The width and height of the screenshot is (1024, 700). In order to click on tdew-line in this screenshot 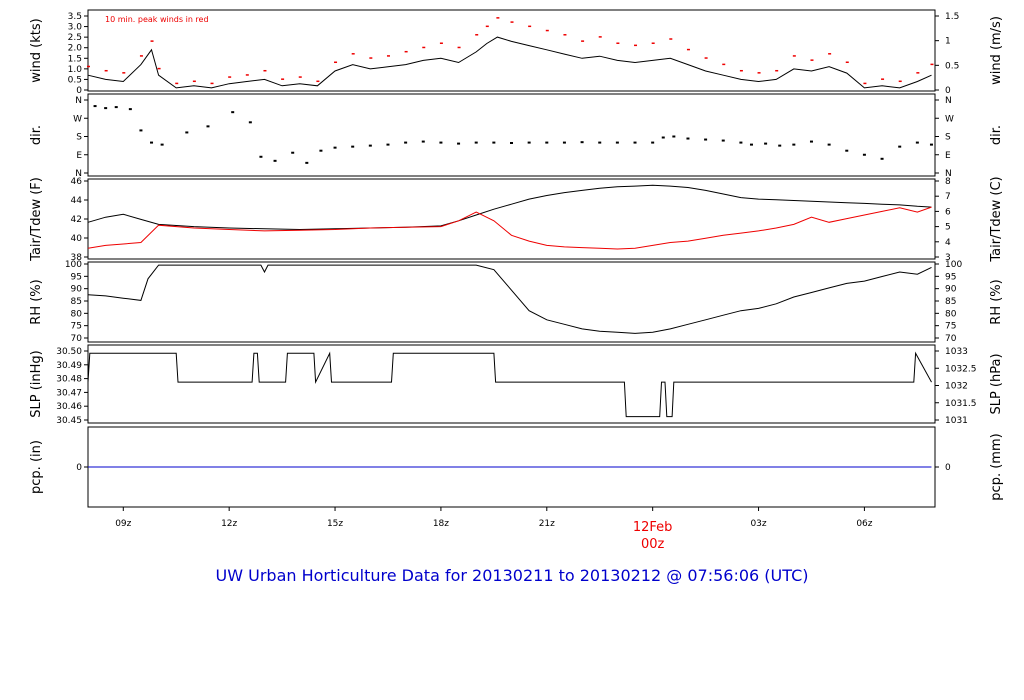, I will do `click(509, 228)`.